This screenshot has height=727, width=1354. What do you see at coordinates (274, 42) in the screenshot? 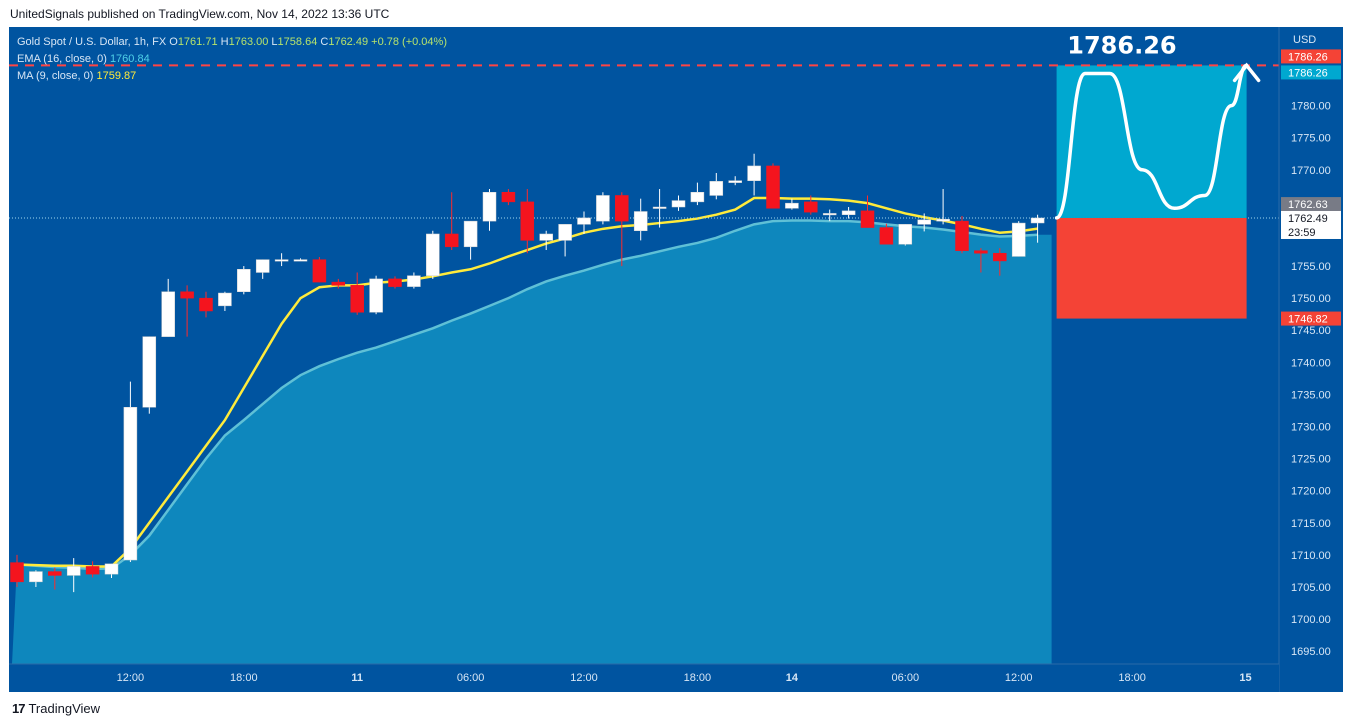
I see `legend-l-label: L` at bounding box center [274, 42].